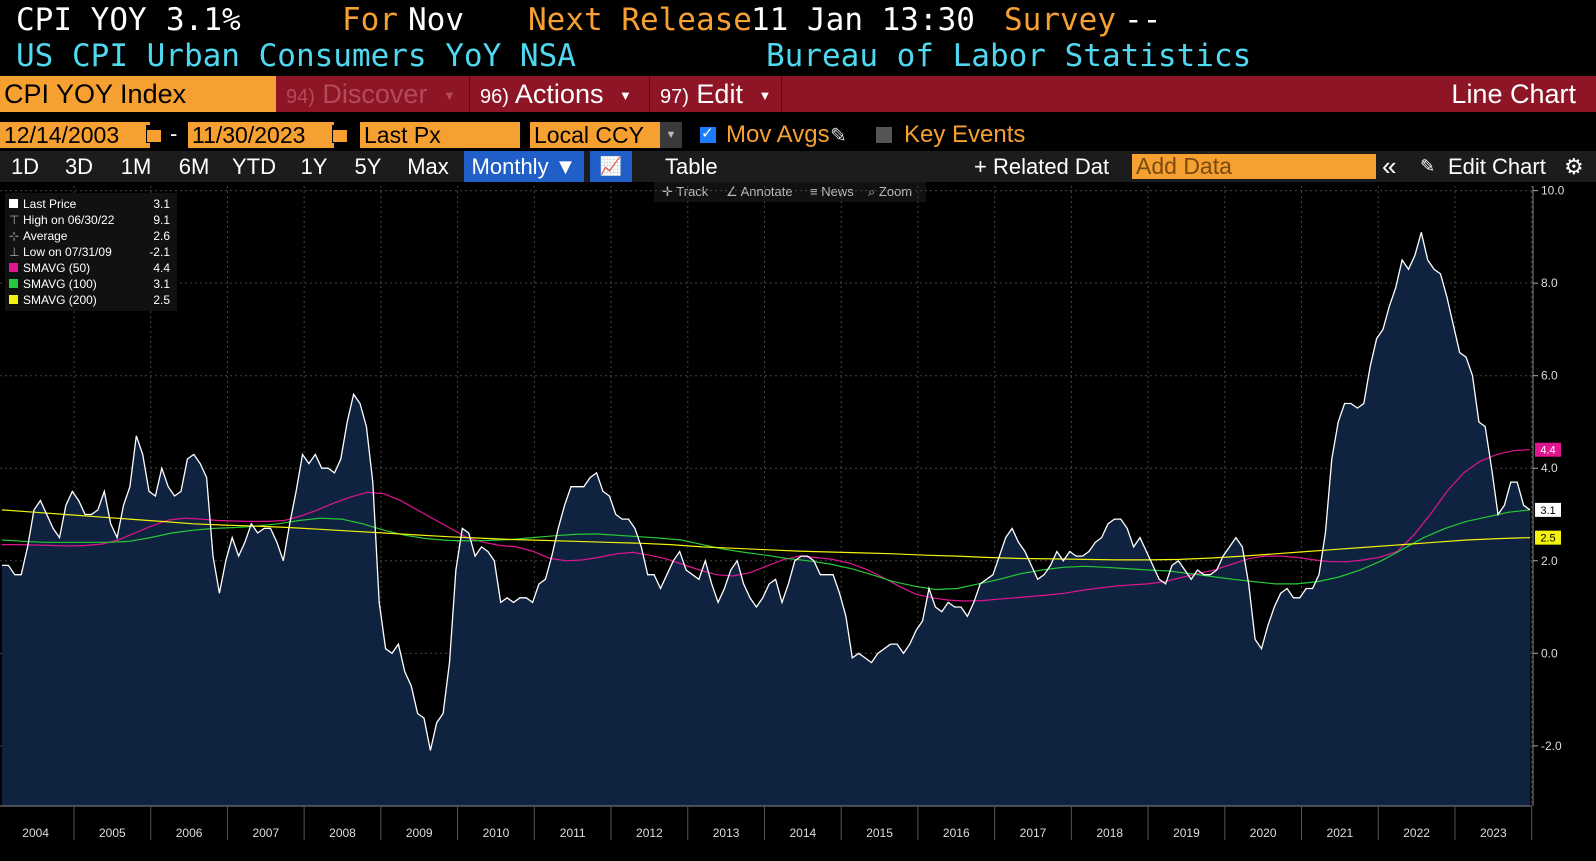 The image size is (1596, 861). I want to click on end-label-box, so click(1548, 509).